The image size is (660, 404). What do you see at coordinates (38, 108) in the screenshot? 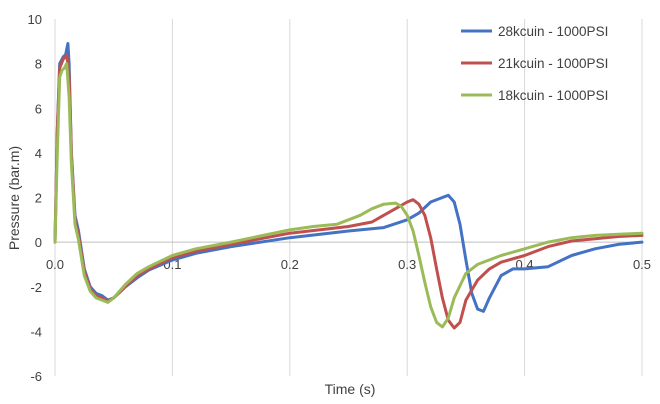
I see `y-tick-label: 6` at bounding box center [38, 108].